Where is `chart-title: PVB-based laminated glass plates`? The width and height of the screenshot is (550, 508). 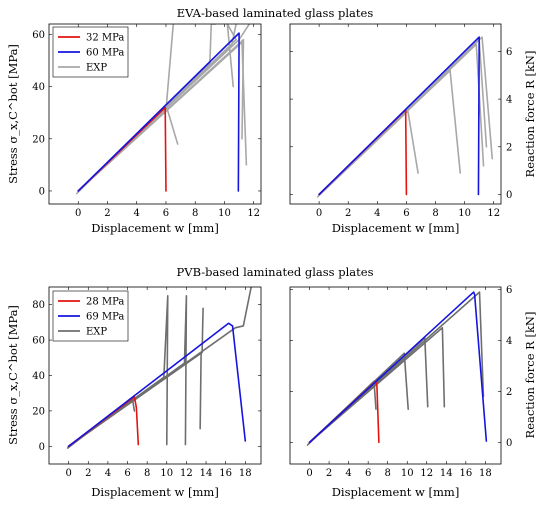 chart-title: PVB-based laminated glass plates is located at coordinates (275, 272).